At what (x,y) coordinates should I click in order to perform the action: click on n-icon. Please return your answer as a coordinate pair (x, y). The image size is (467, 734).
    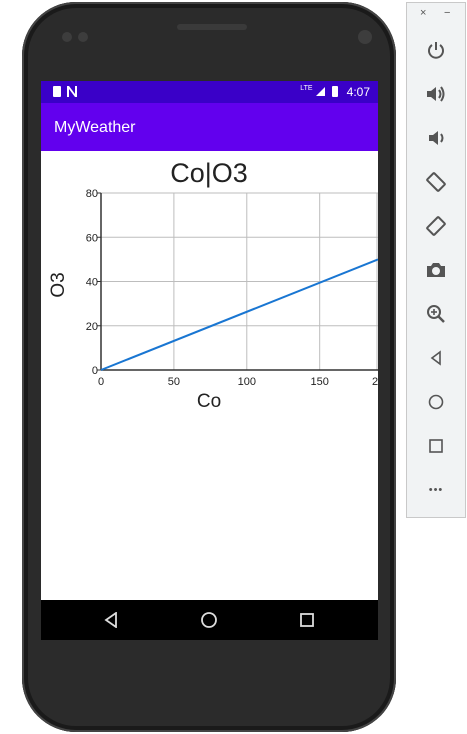
    Looking at the image, I should click on (72, 91).